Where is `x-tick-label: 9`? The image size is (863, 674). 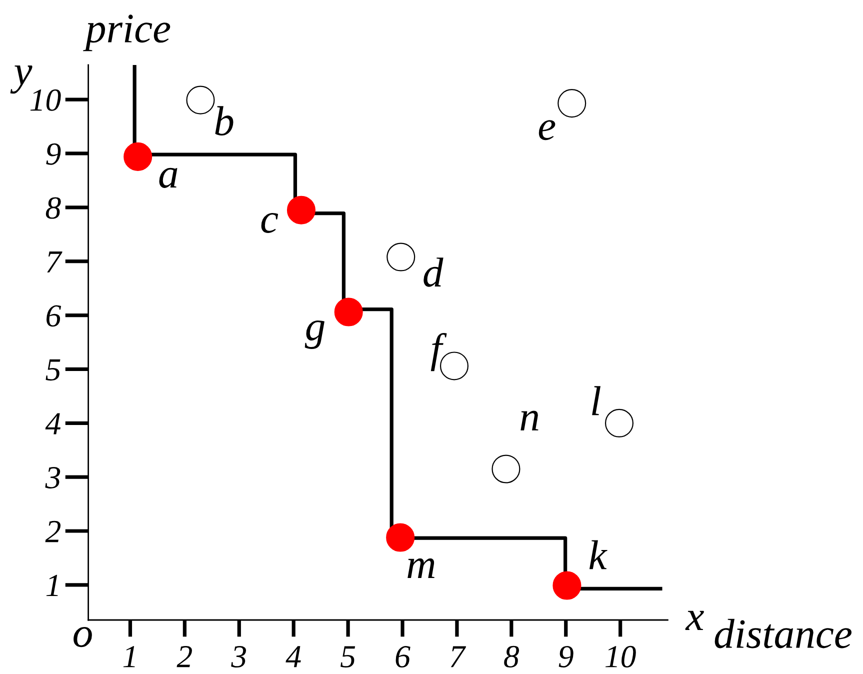 x-tick-label: 9 is located at coordinates (566, 657).